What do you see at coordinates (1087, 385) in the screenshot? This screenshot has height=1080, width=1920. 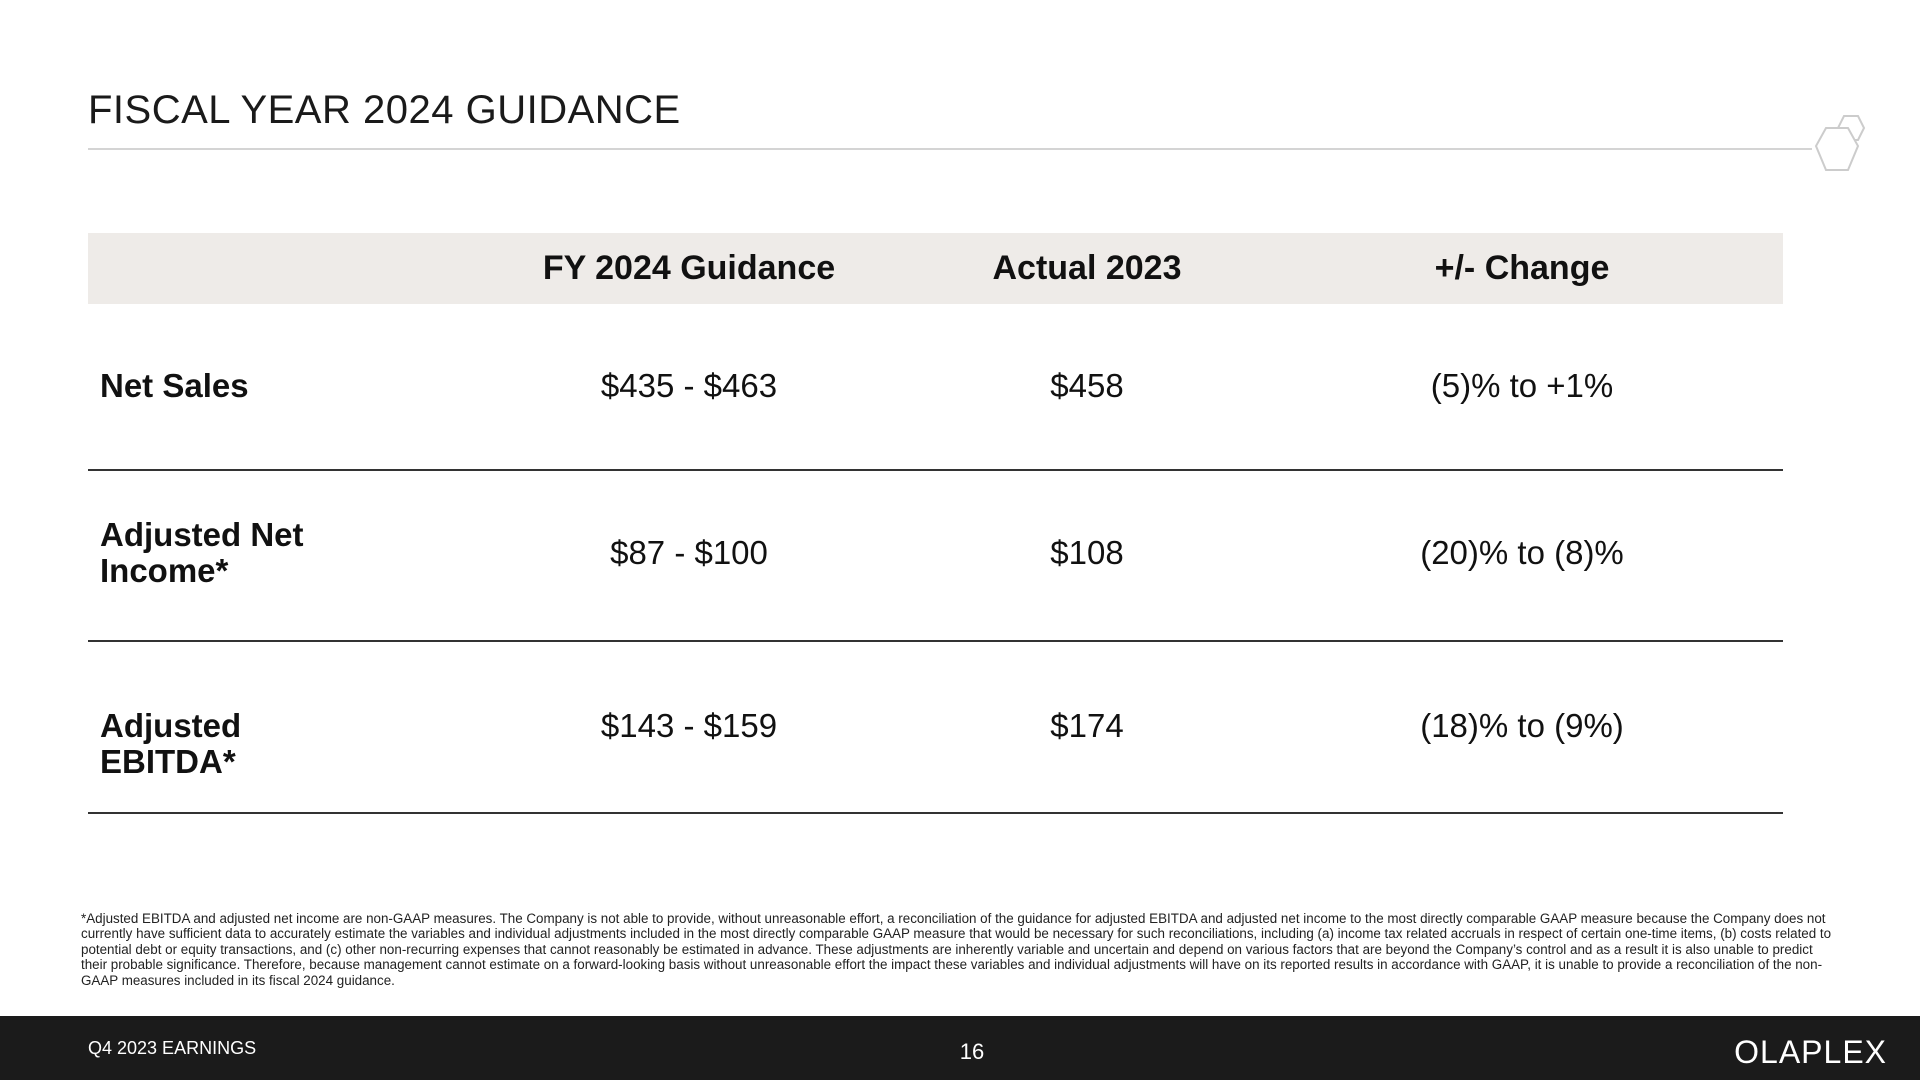 I see `table-cell: $458` at bounding box center [1087, 385].